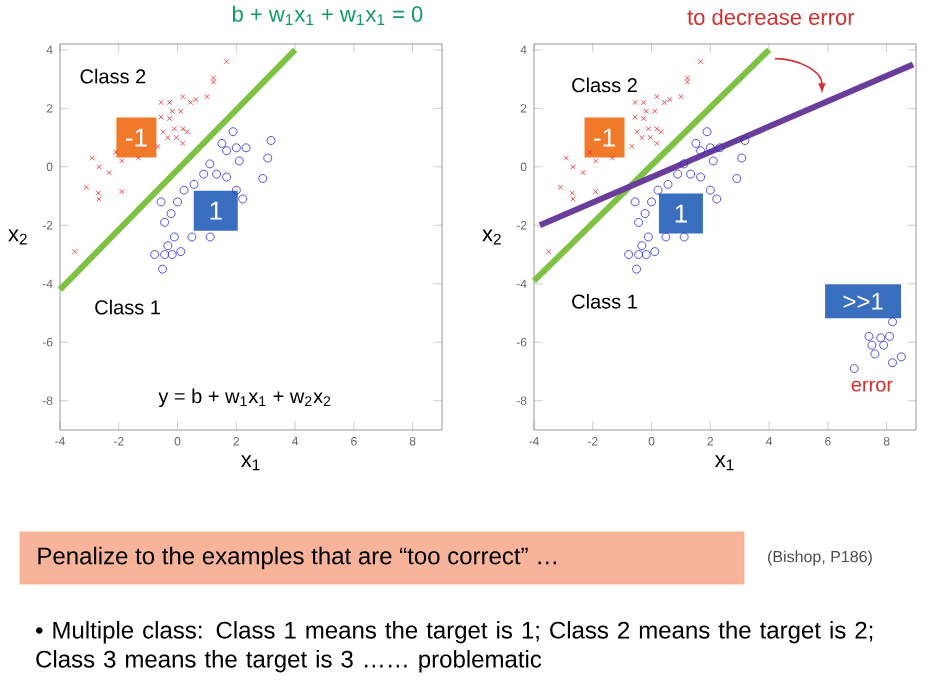 This screenshot has width=948, height=694. Describe the element at coordinates (872, 386) in the screenshot. I see `annotation: error` at that location.